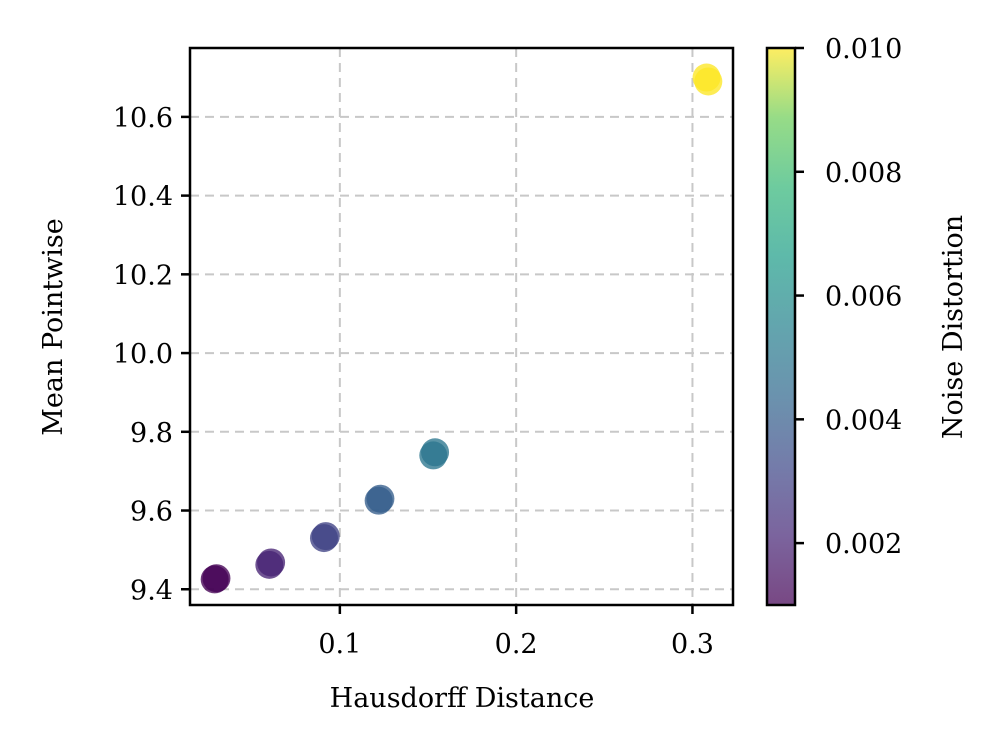 The height and width of the screenshot is (754, 995). What do you see at coordinates (953, 327) in the screenshot?
I see `colorbar-label: Noise Distortion` at bounding box center [953, 327].